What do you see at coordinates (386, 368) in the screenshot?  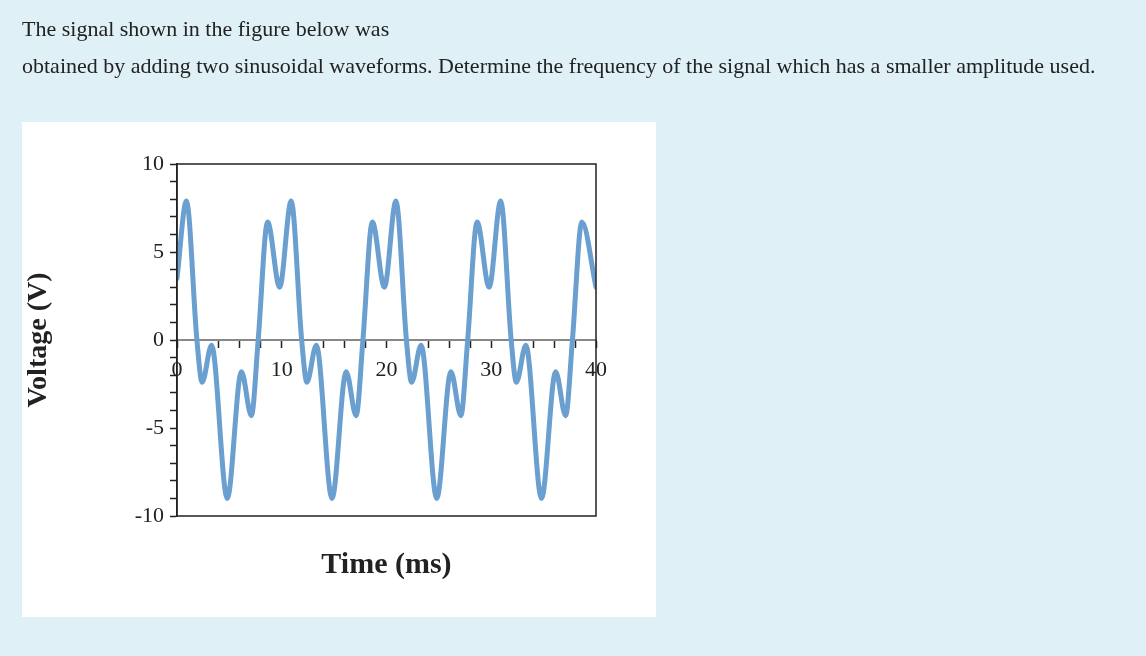 I see `x-tick-label: 20` at bounding box center [386, 368].